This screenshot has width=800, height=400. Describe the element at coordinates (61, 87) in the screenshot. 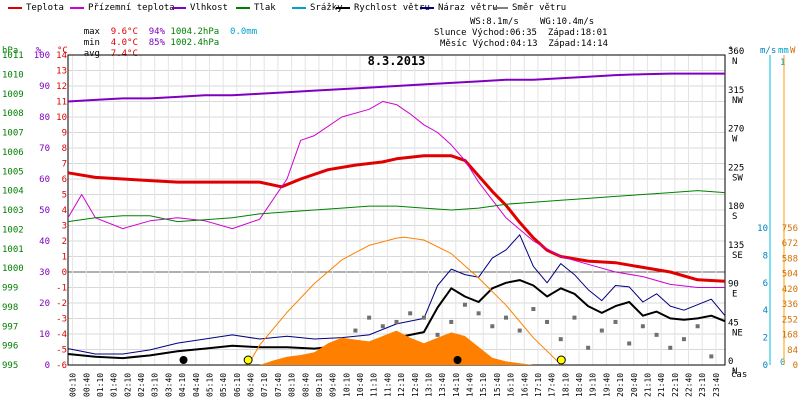

I see `temperature-tick-label: 12` at that location.